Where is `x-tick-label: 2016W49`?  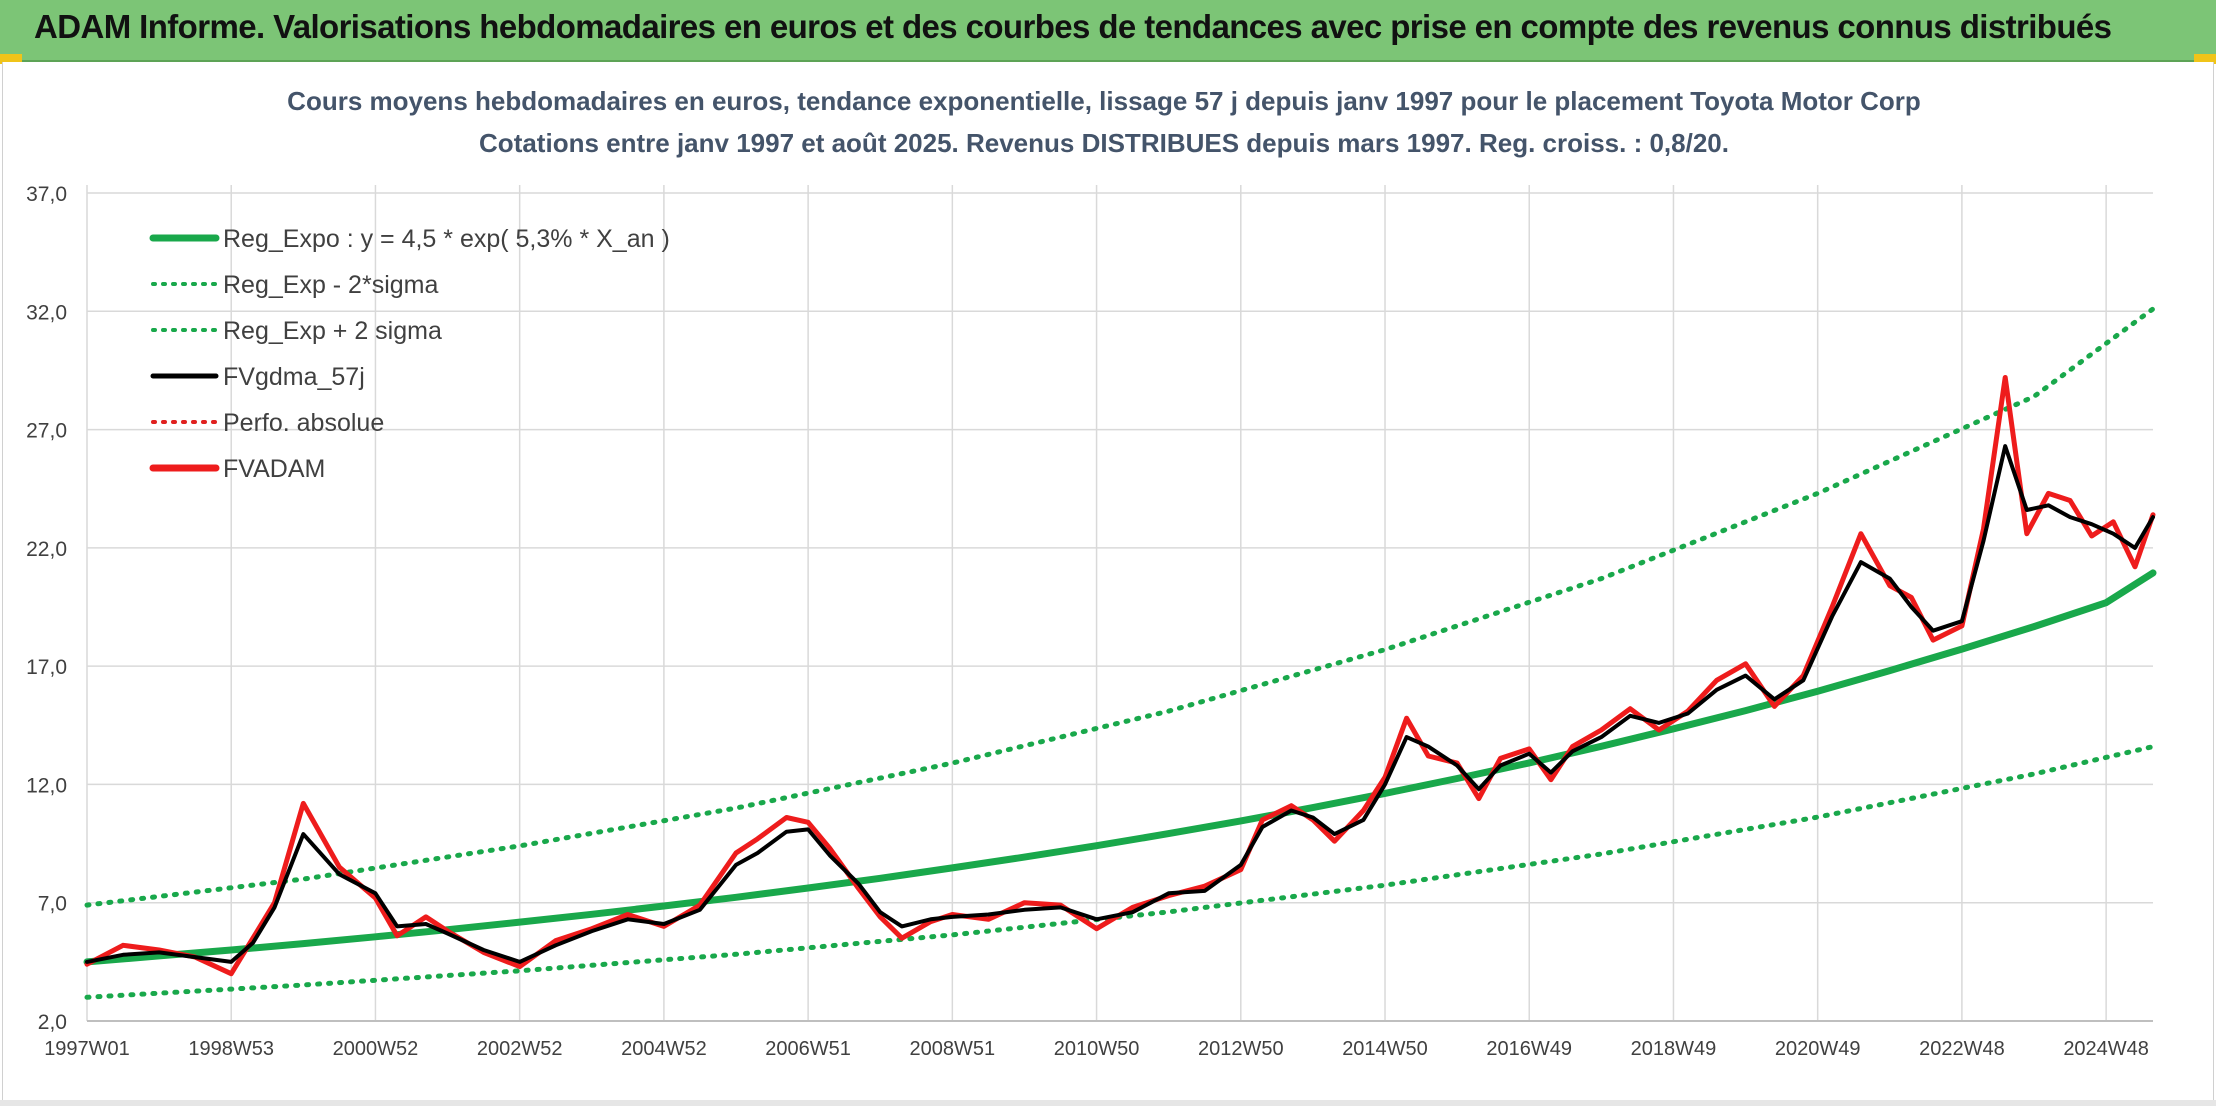
x-tick-label: 2016W49 is located at coordinates (1529, 1049).